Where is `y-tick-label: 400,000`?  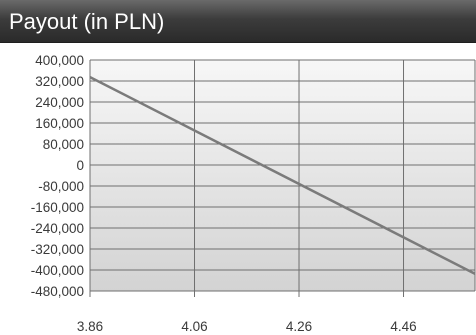 y-tick-label: 400,000 is located at coordinates (59, 60).